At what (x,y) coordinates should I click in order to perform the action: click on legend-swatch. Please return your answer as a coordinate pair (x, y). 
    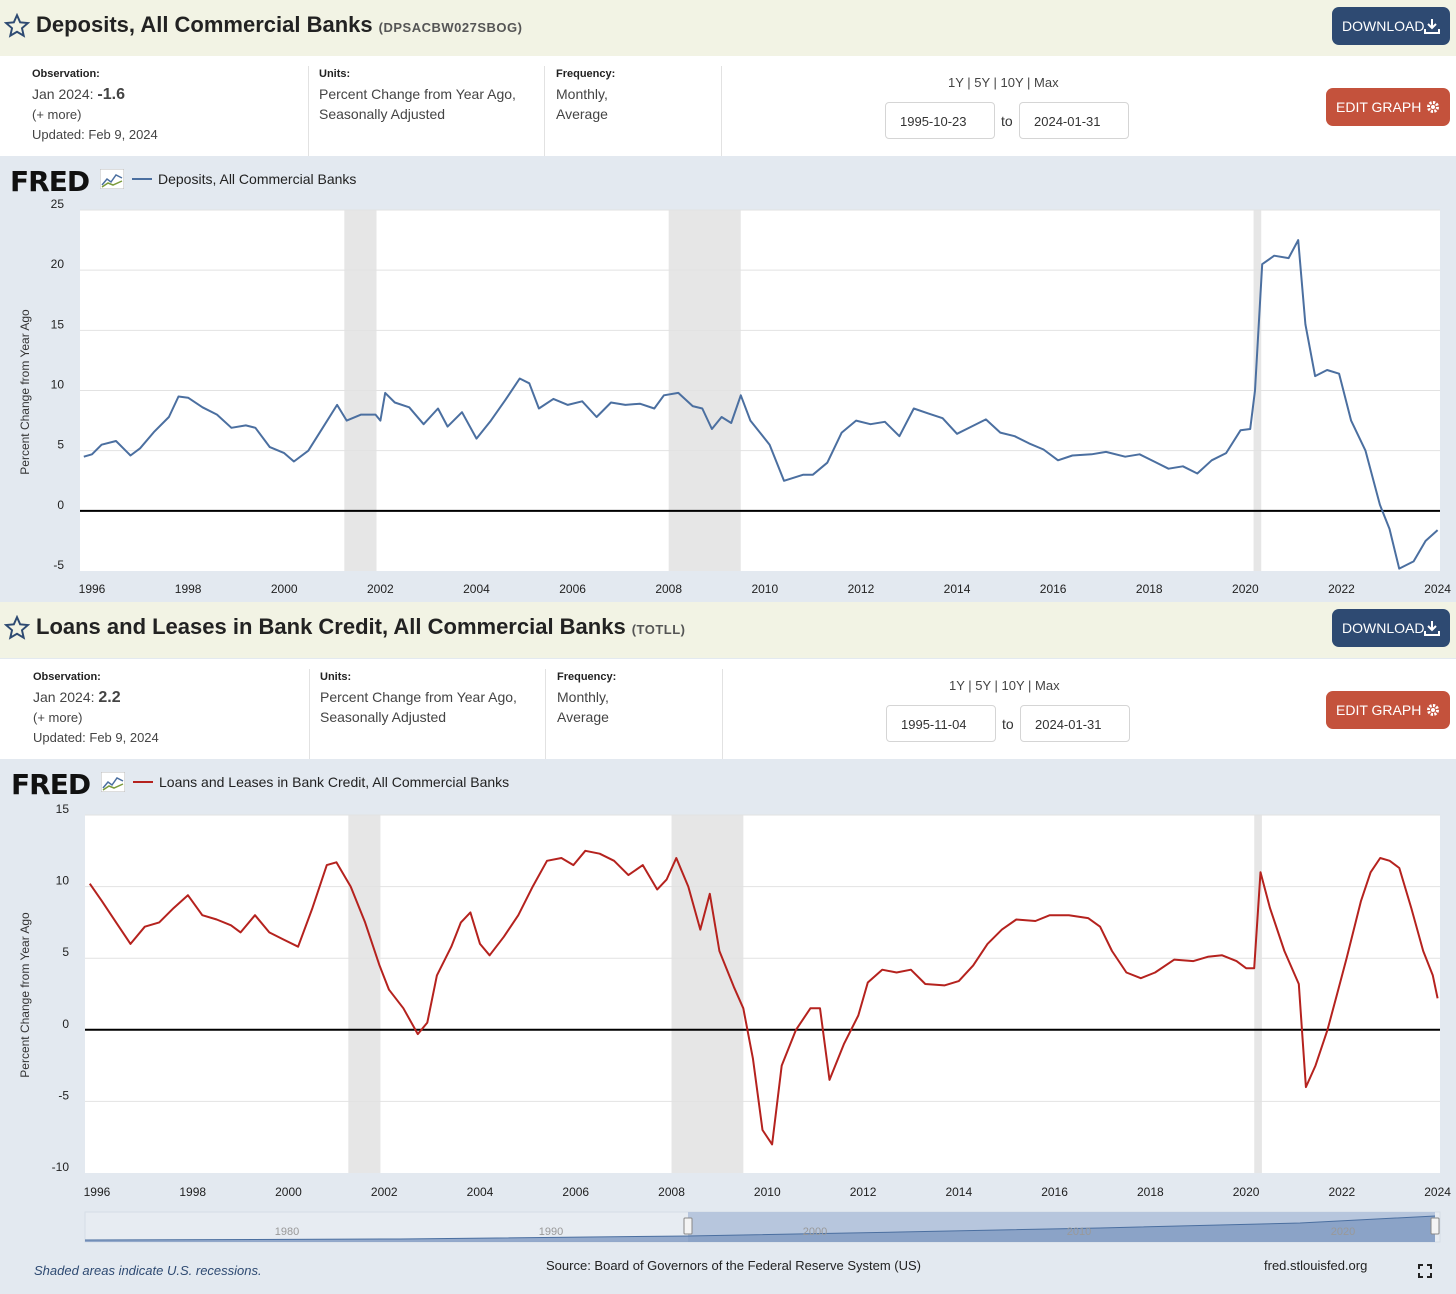
    Looking at the image, I should click on (143, 782).